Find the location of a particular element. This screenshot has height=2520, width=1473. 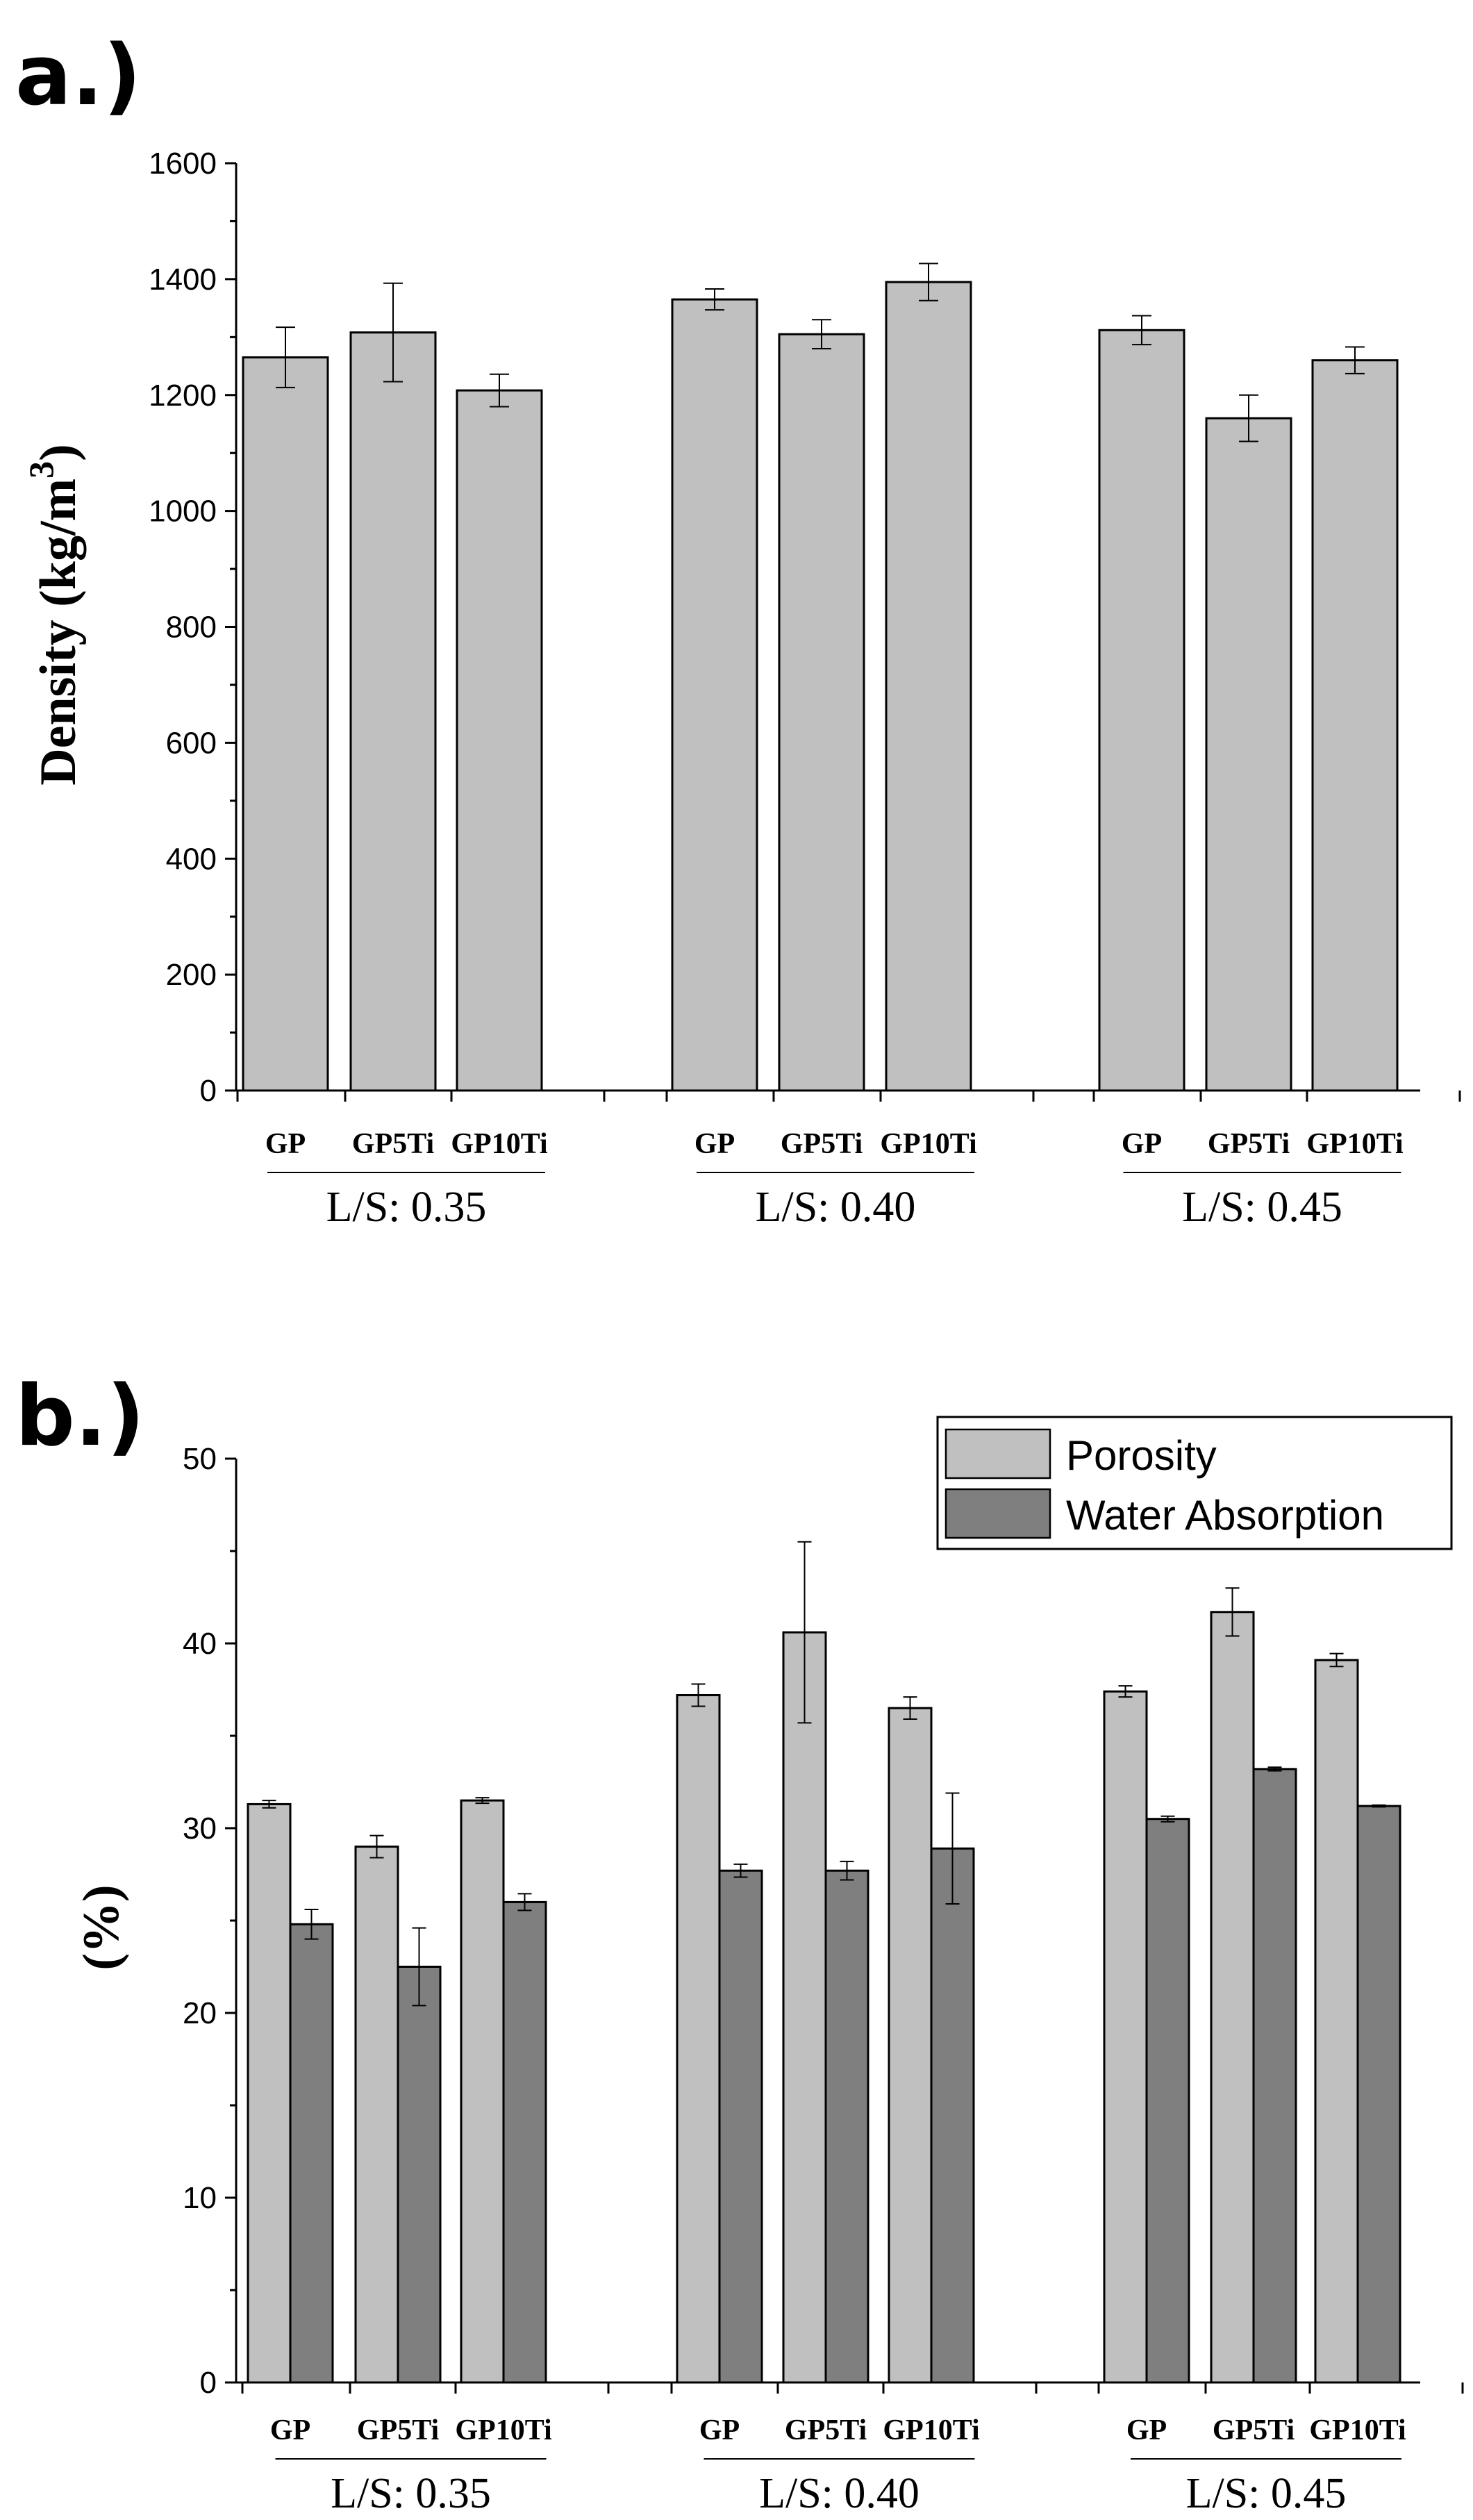

y-tick-label: 1600 is located at coordinates (183, 164).